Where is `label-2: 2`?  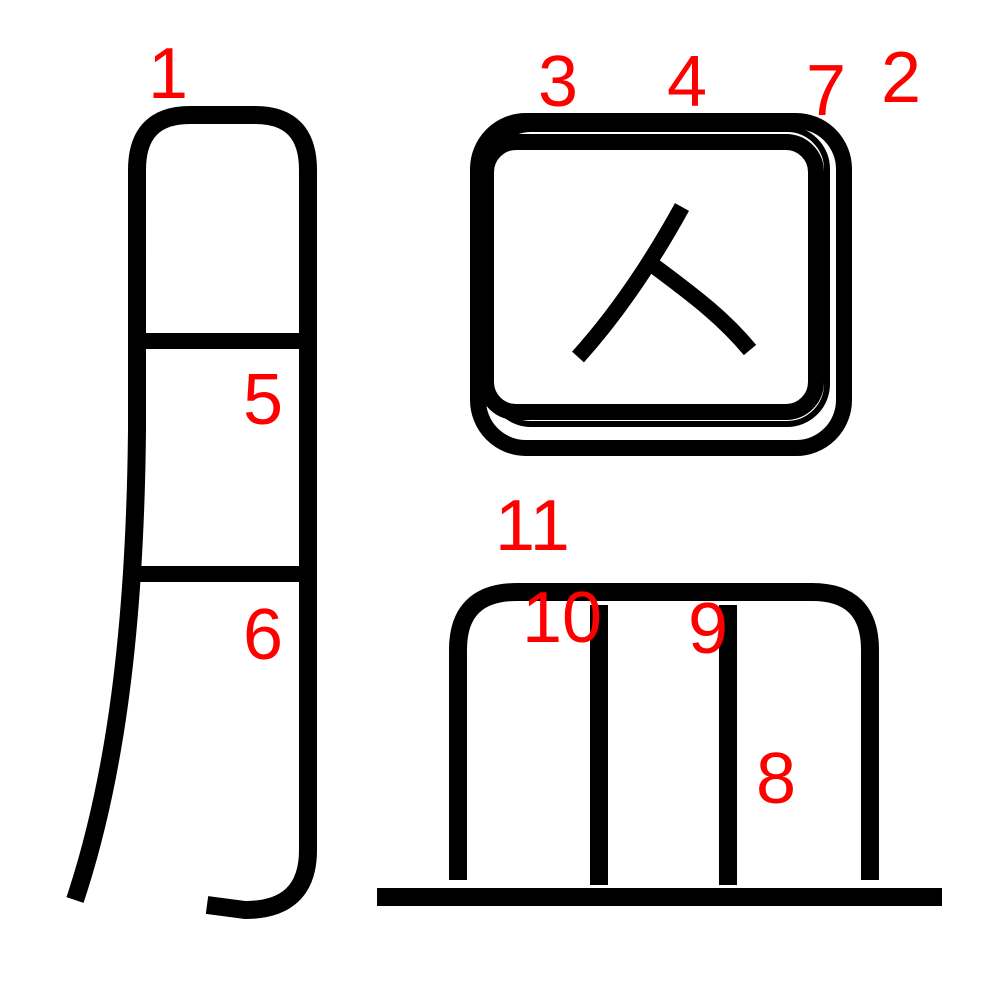 label-2: 2 is located at coordinates (901, 78).